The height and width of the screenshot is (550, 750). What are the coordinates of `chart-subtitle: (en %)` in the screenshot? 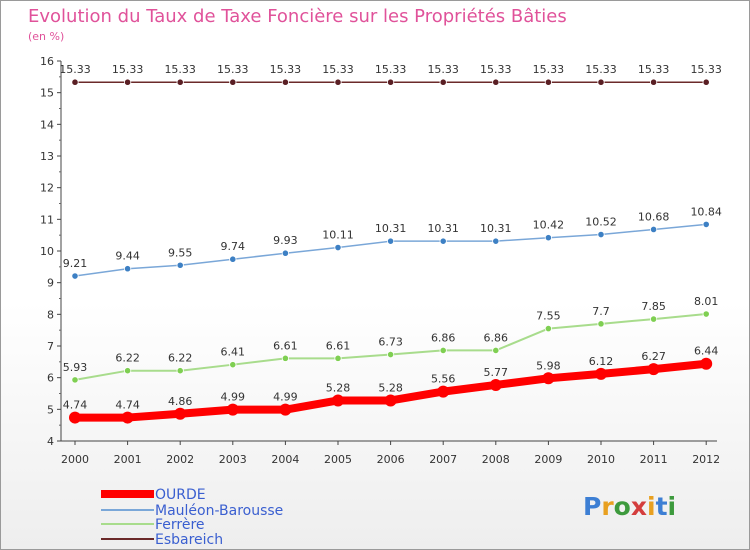 It's located at (46, 36).